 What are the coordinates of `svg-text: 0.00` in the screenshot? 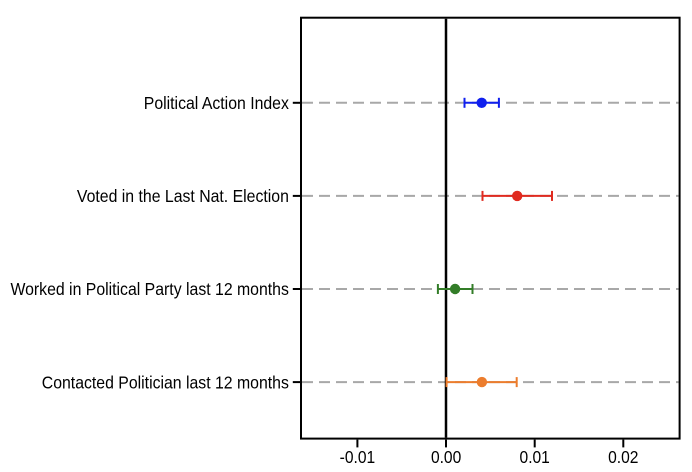 It's located at (446, 457).